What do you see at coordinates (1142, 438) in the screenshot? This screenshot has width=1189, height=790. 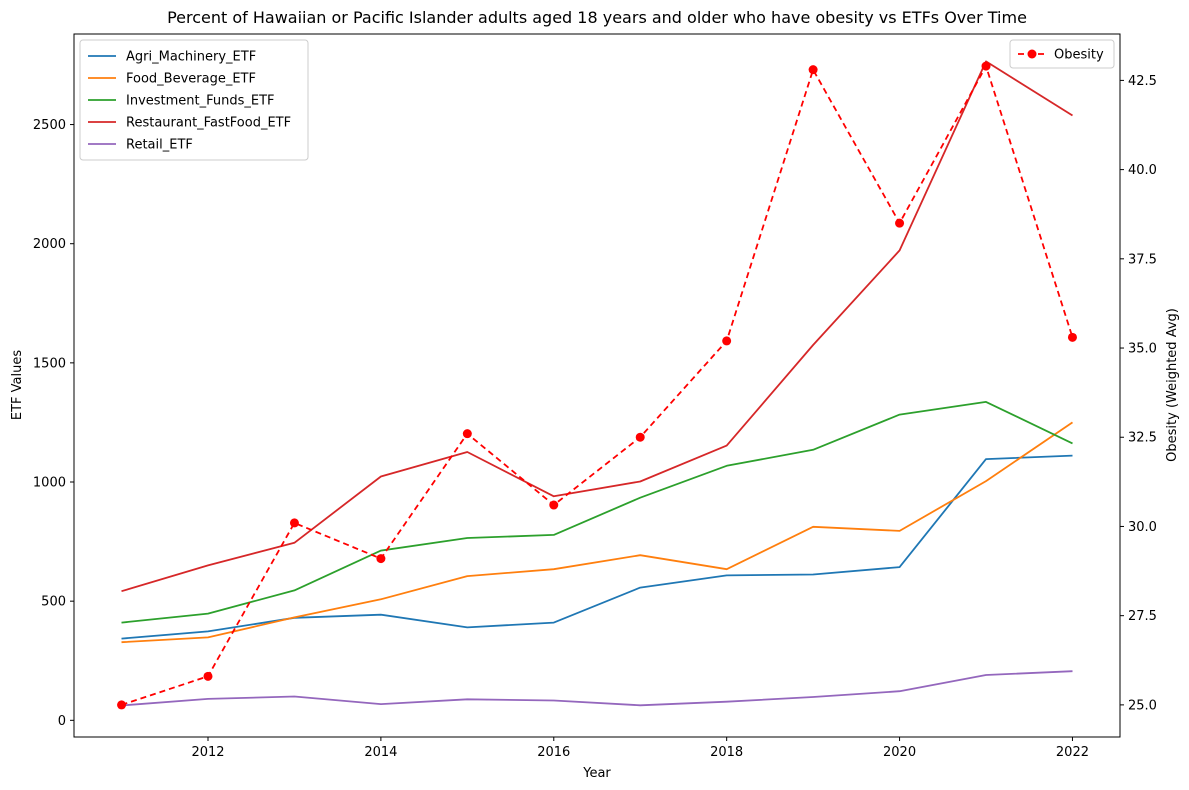 I see `y2-tick-label: 32.5` at bounding box center [1142, 438].